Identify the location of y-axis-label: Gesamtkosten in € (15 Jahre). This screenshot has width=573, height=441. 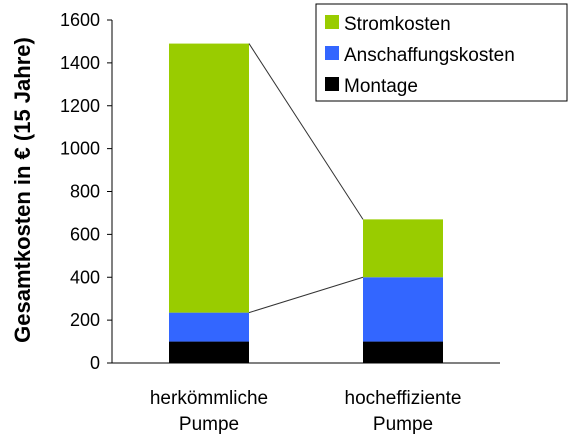
(22, 190).